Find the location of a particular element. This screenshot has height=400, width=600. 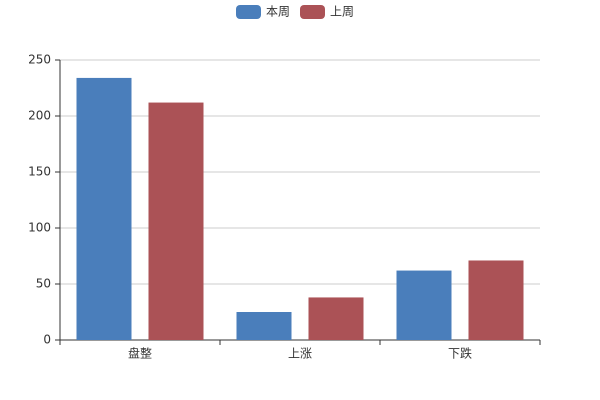

y-tick-label: 0 is located at coordinates (47, 340).